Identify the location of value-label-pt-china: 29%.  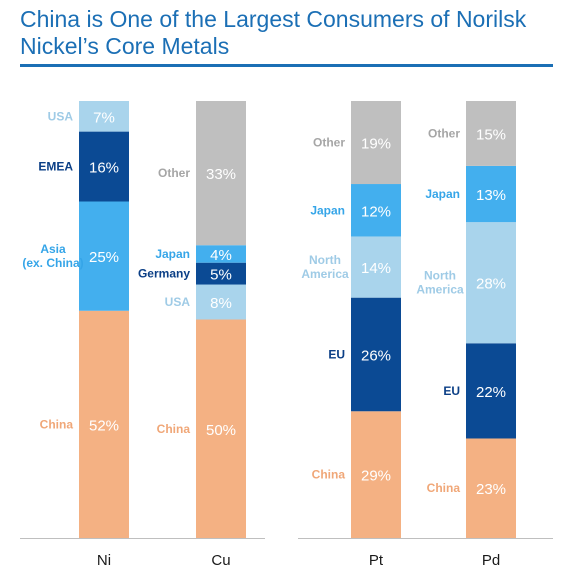
(376, 476).